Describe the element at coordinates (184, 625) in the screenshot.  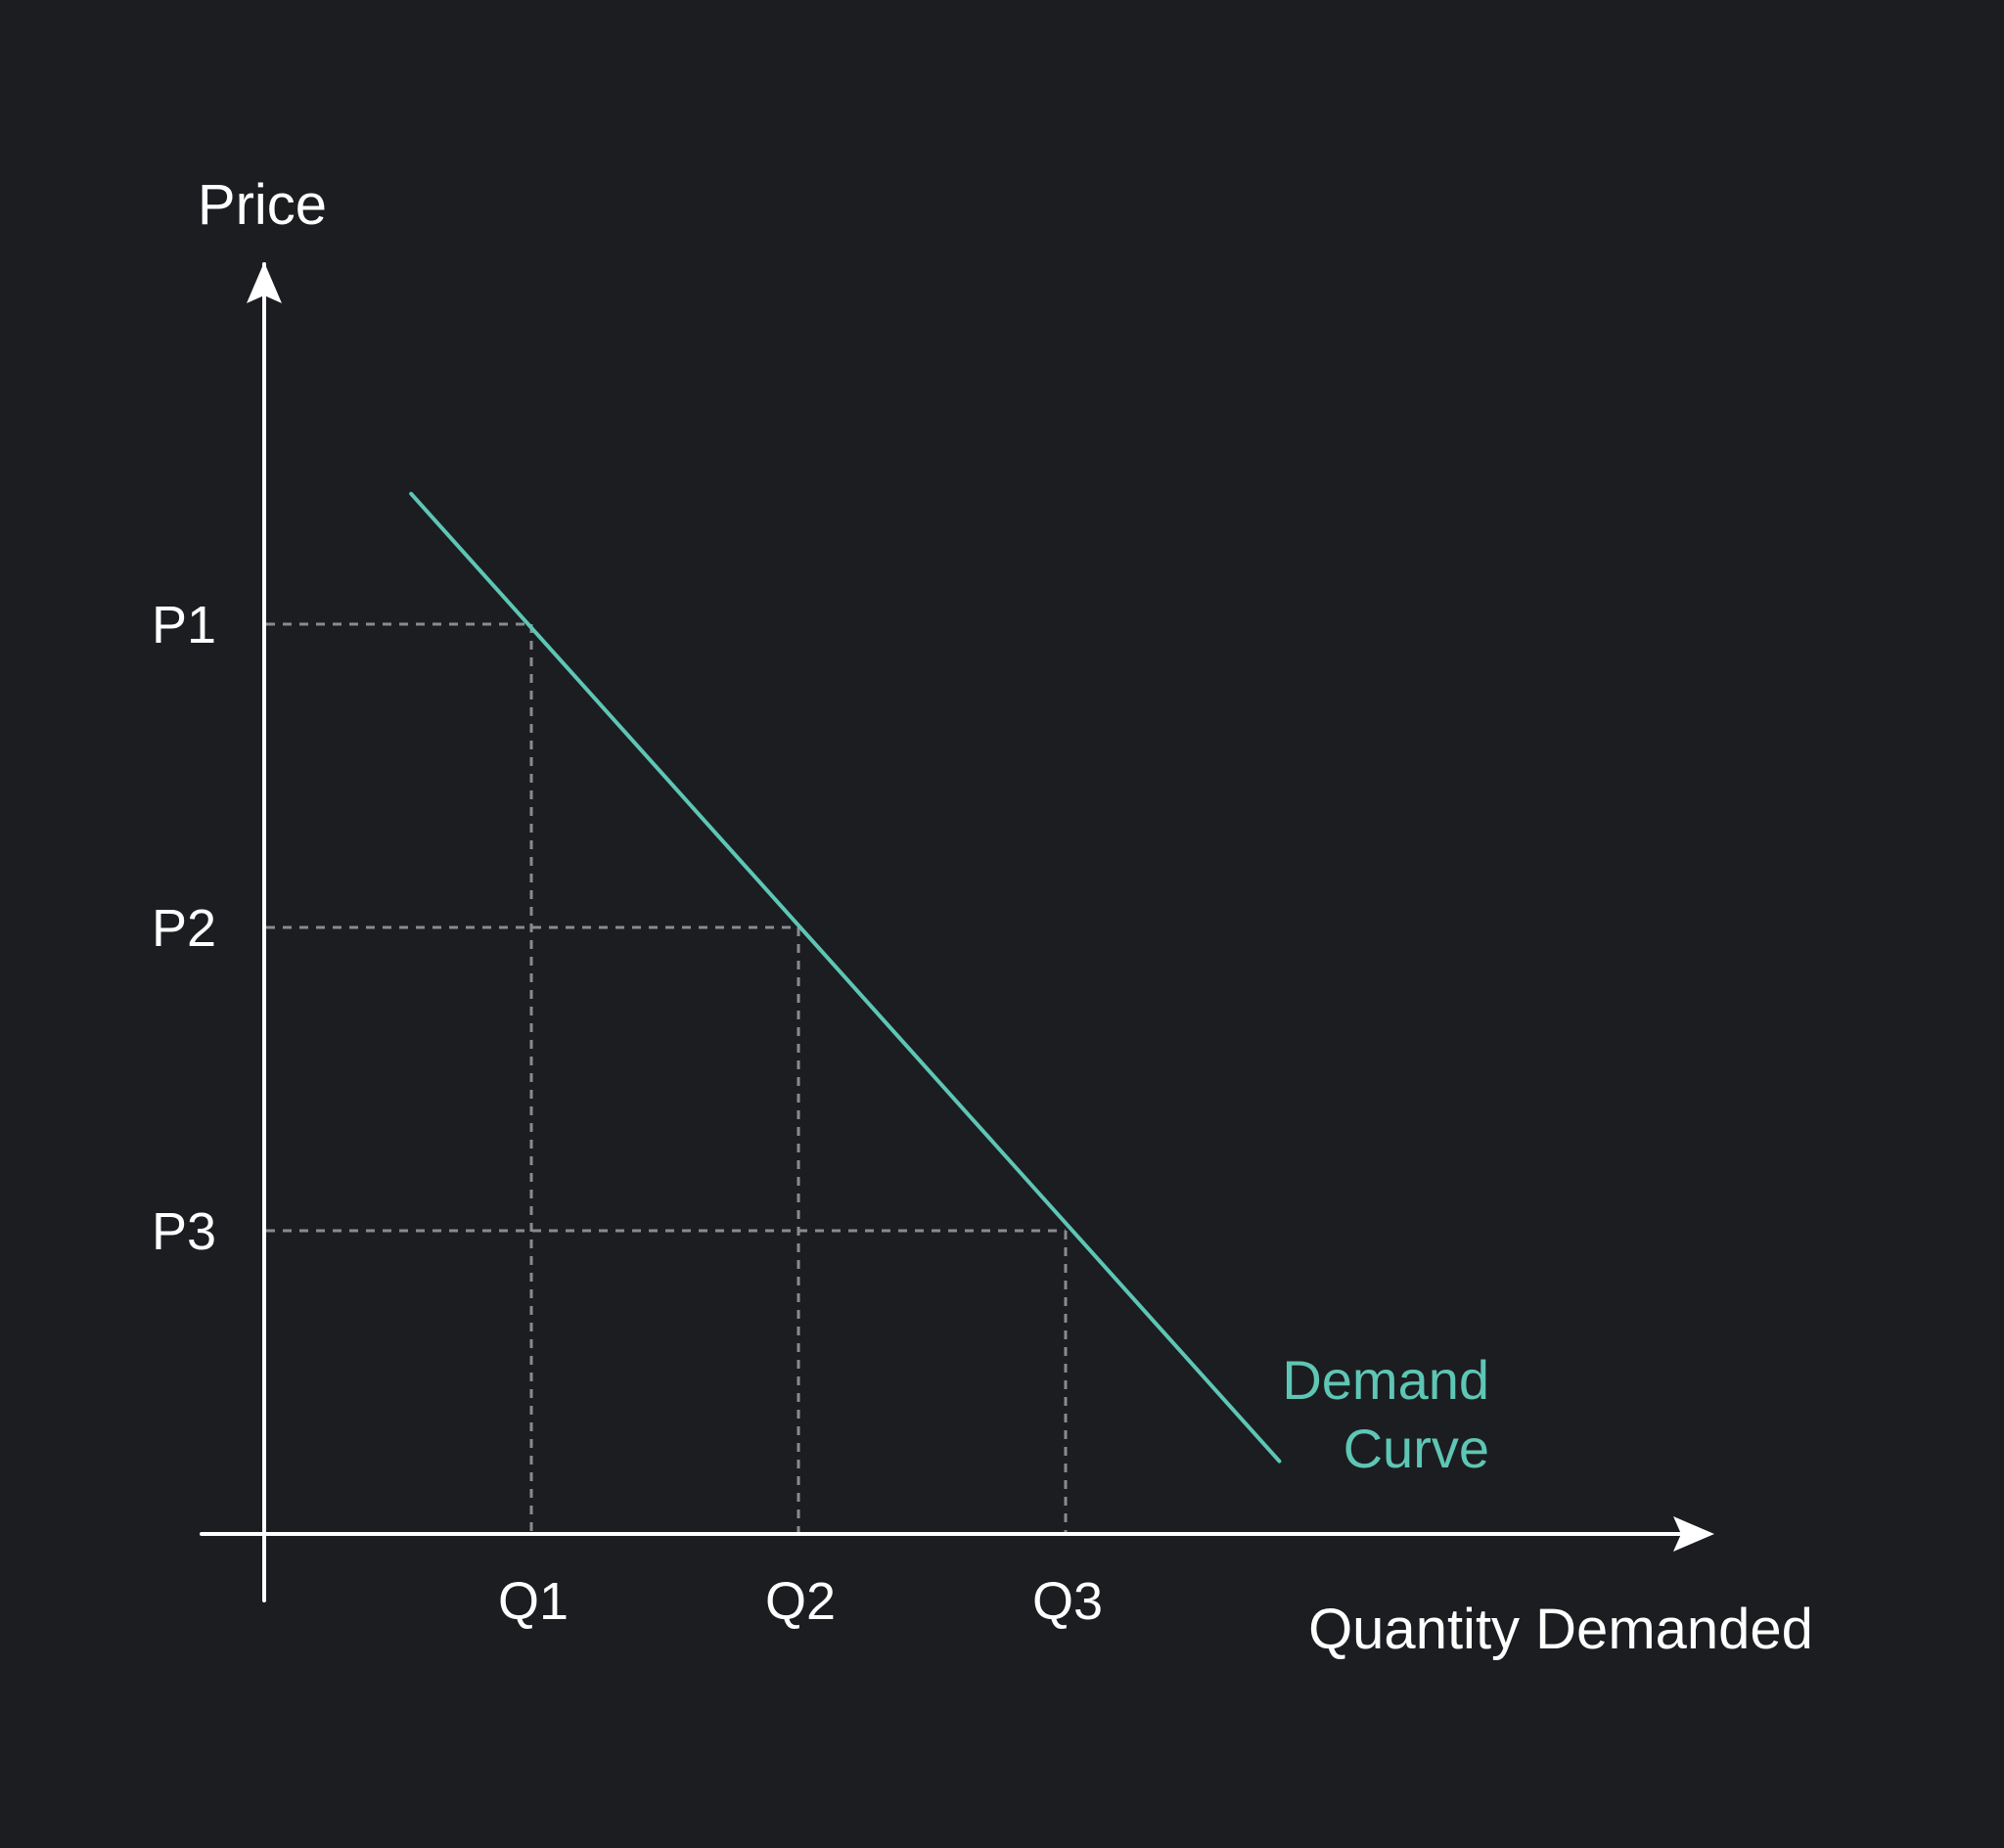
I see `y-tick-label-p1: P1` at that location.